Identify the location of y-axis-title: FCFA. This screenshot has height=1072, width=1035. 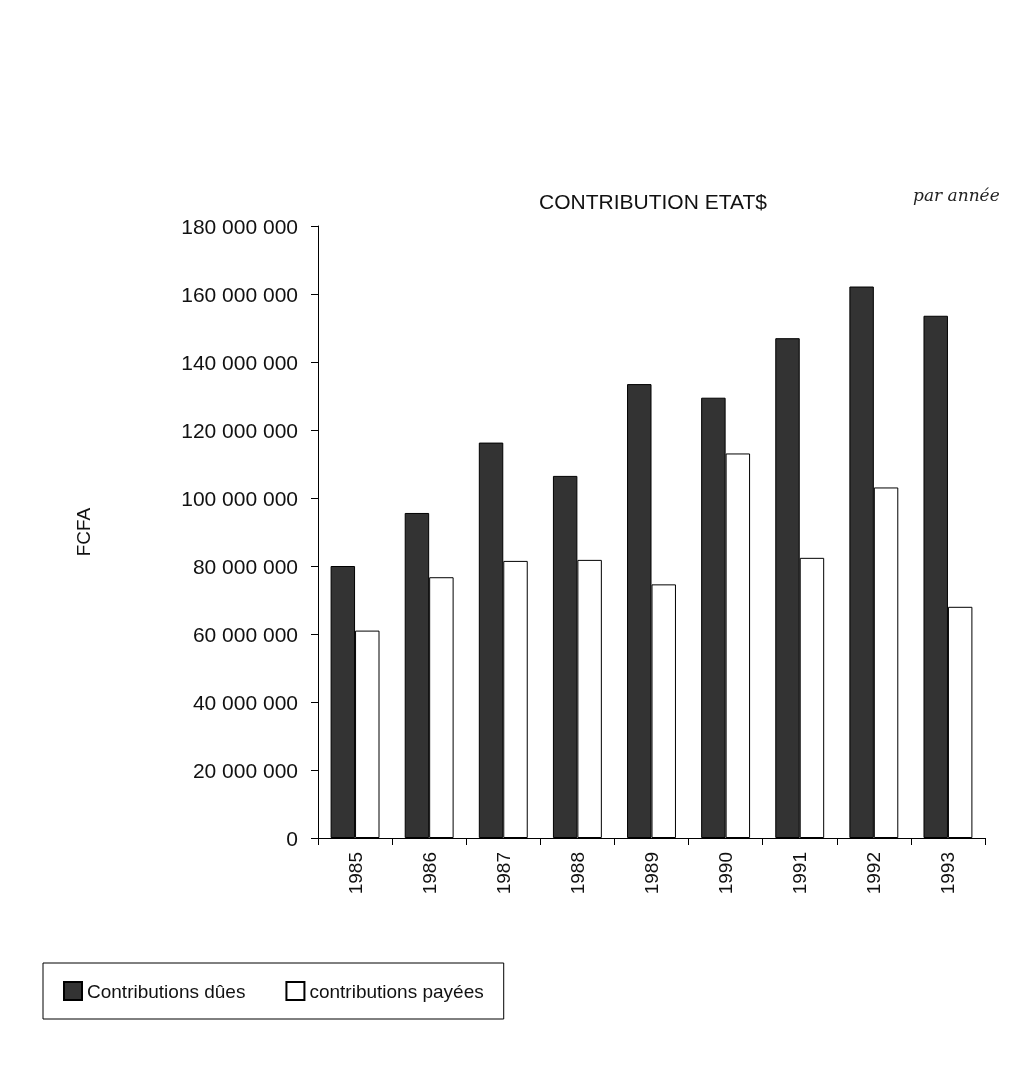
(83, 532).